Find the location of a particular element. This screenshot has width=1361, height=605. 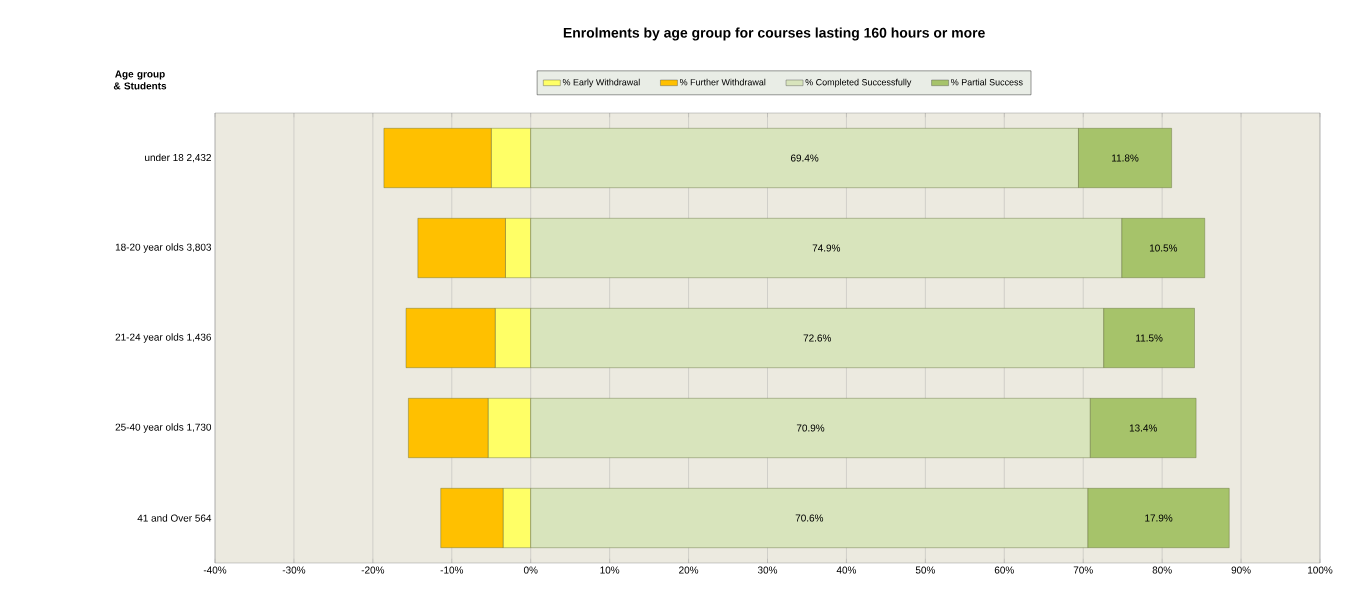

y-tick-label: 21-24 year olds 1,436 is located at coordinates (163, 338).